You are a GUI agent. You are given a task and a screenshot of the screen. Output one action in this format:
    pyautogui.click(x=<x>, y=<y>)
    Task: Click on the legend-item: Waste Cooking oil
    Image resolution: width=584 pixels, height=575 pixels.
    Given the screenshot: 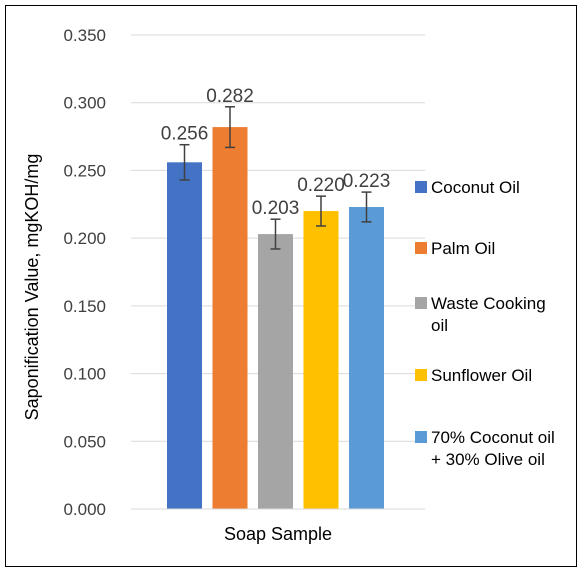 What is the action you would take?
    pyautogui.click(x=480, y=314)
    